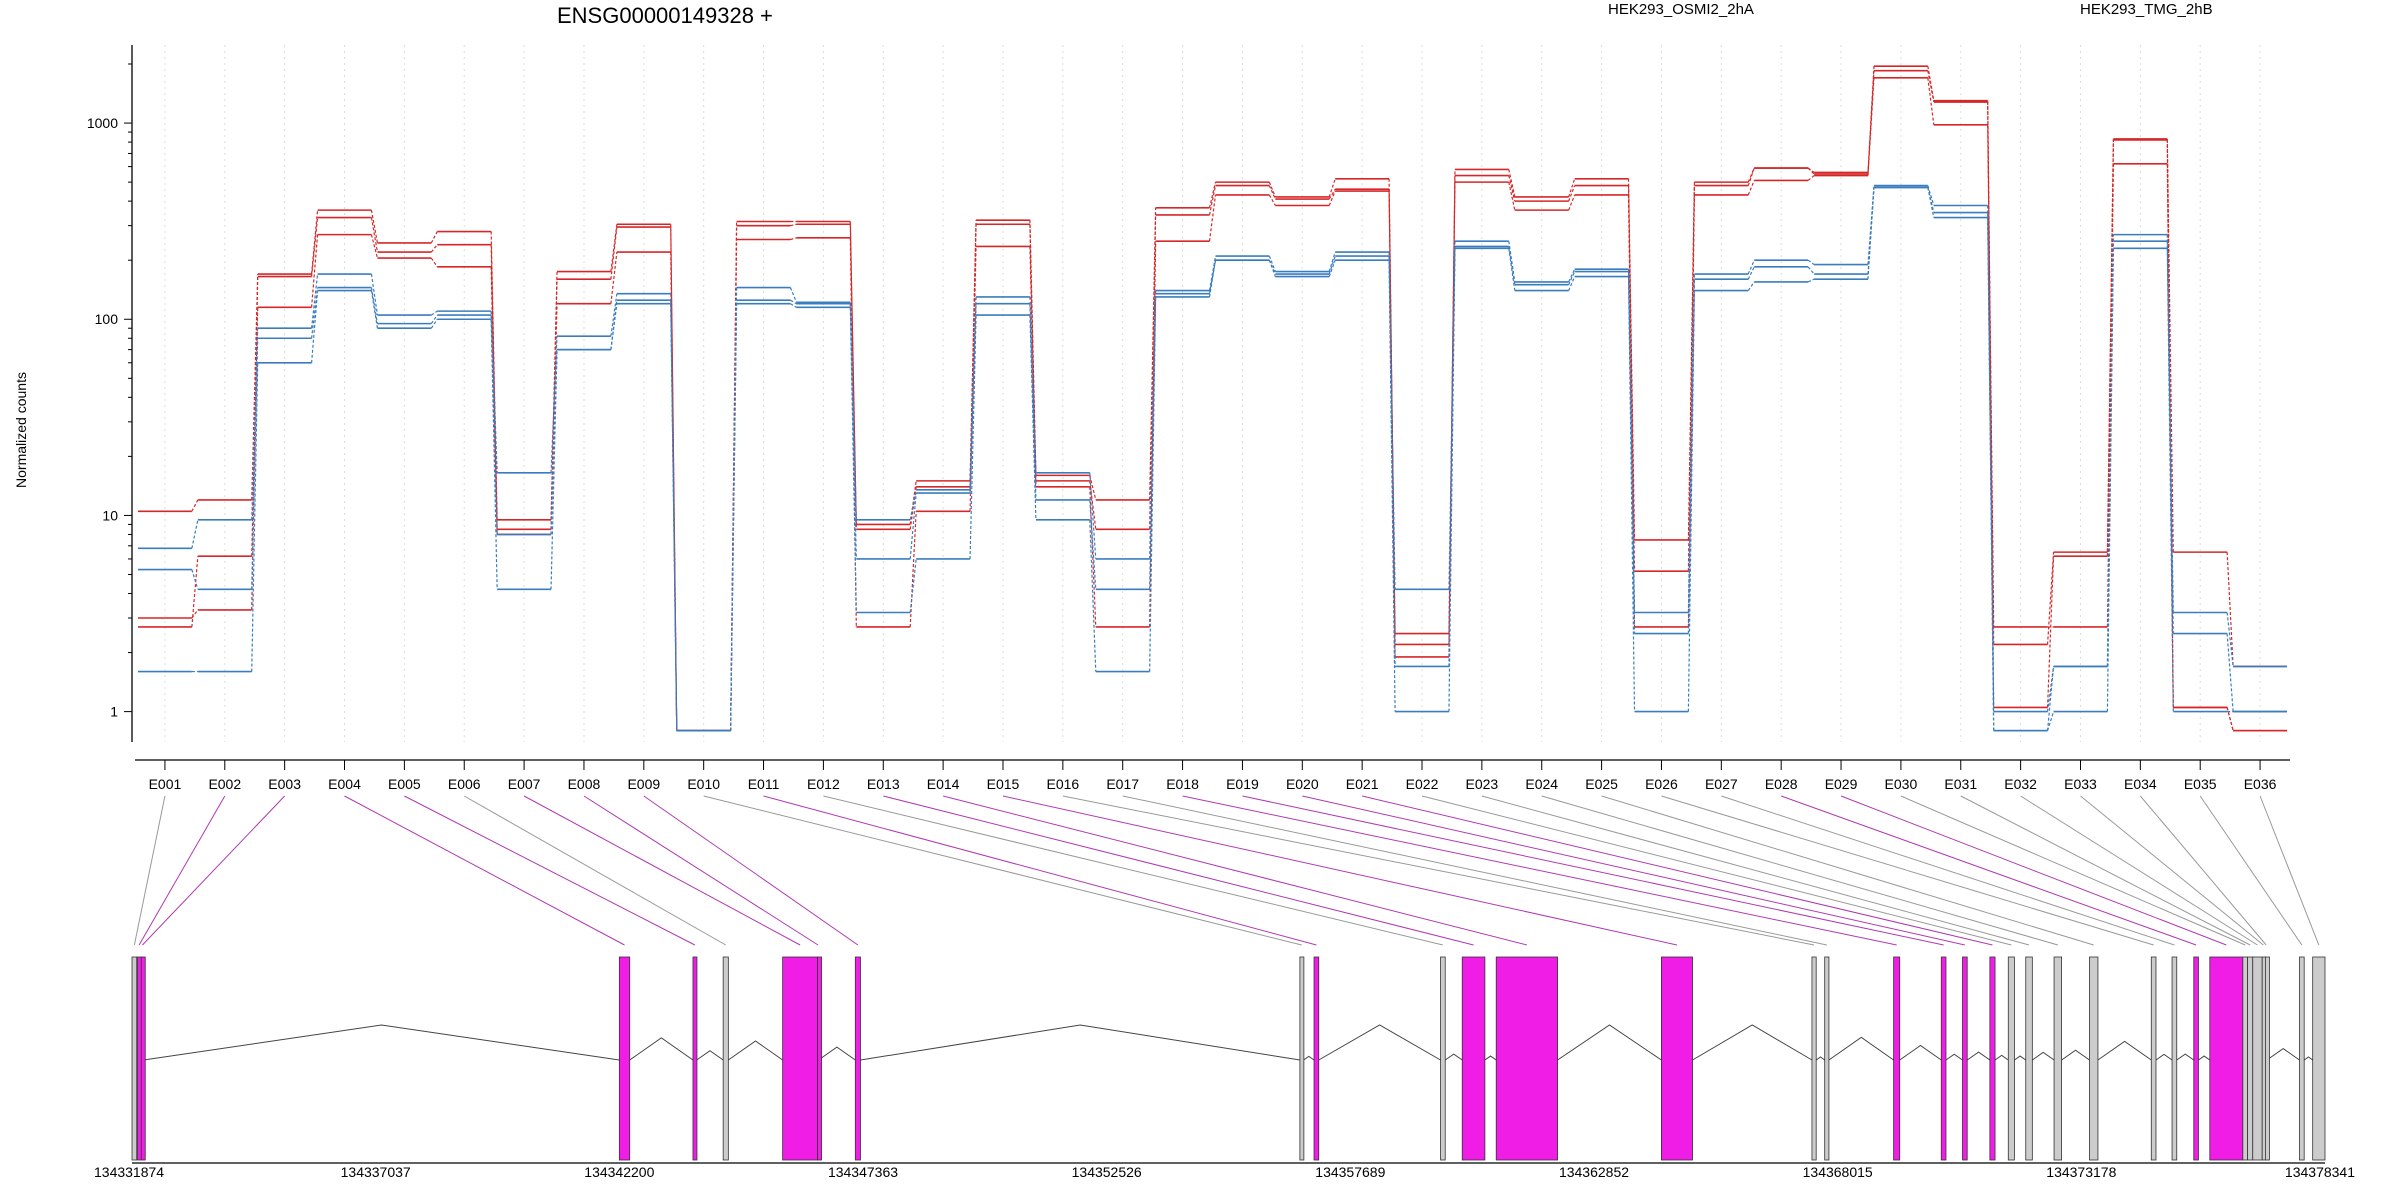  I want to click on connector-e035, so click(2251, 870).